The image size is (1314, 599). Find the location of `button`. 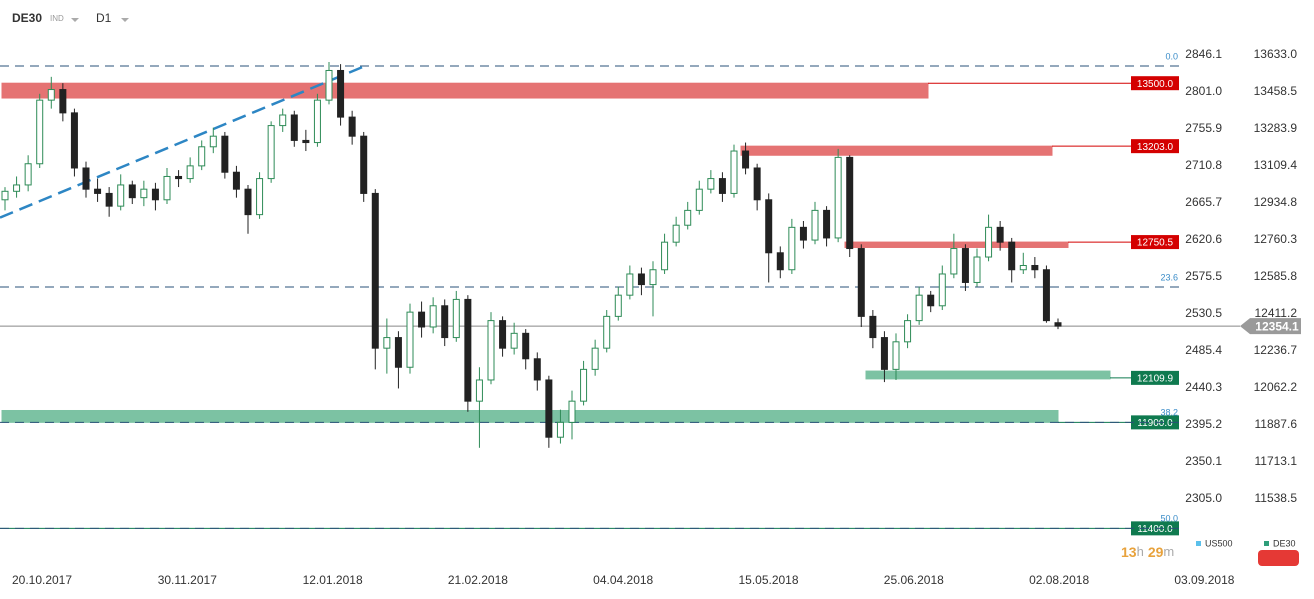

button is located at coordinates (1278, 558).